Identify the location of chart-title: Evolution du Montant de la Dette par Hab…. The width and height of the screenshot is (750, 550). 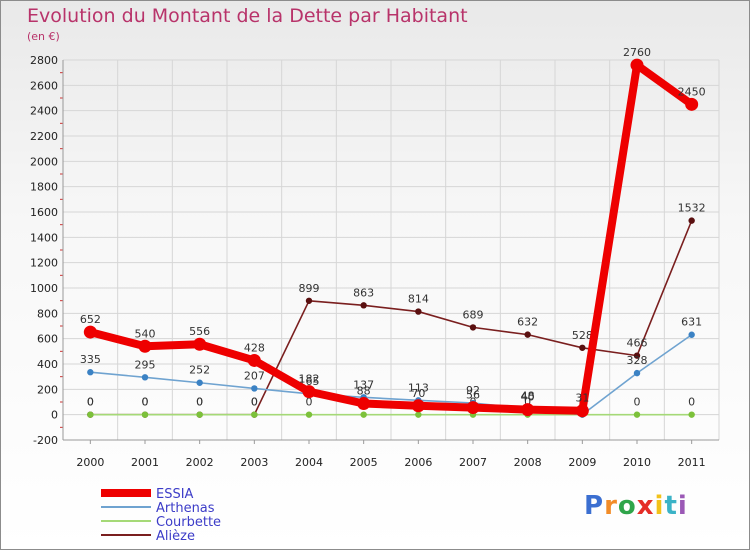
(247, 16).